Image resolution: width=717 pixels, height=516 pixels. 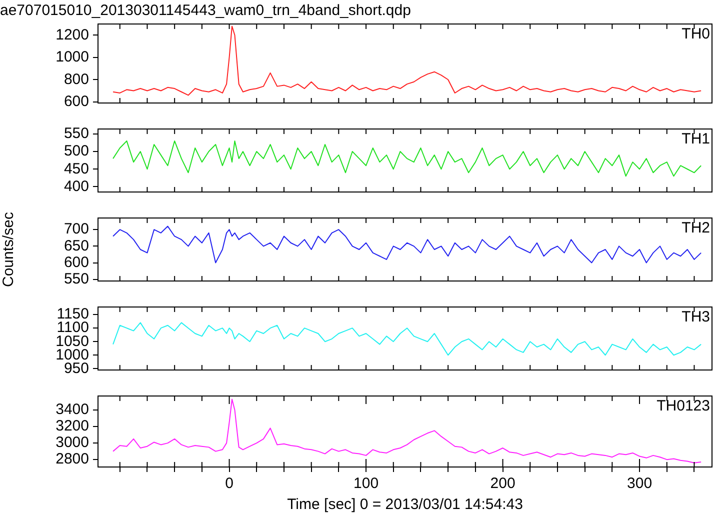 I want to click on x-tick-label: 200, so click(x=503, y=483).